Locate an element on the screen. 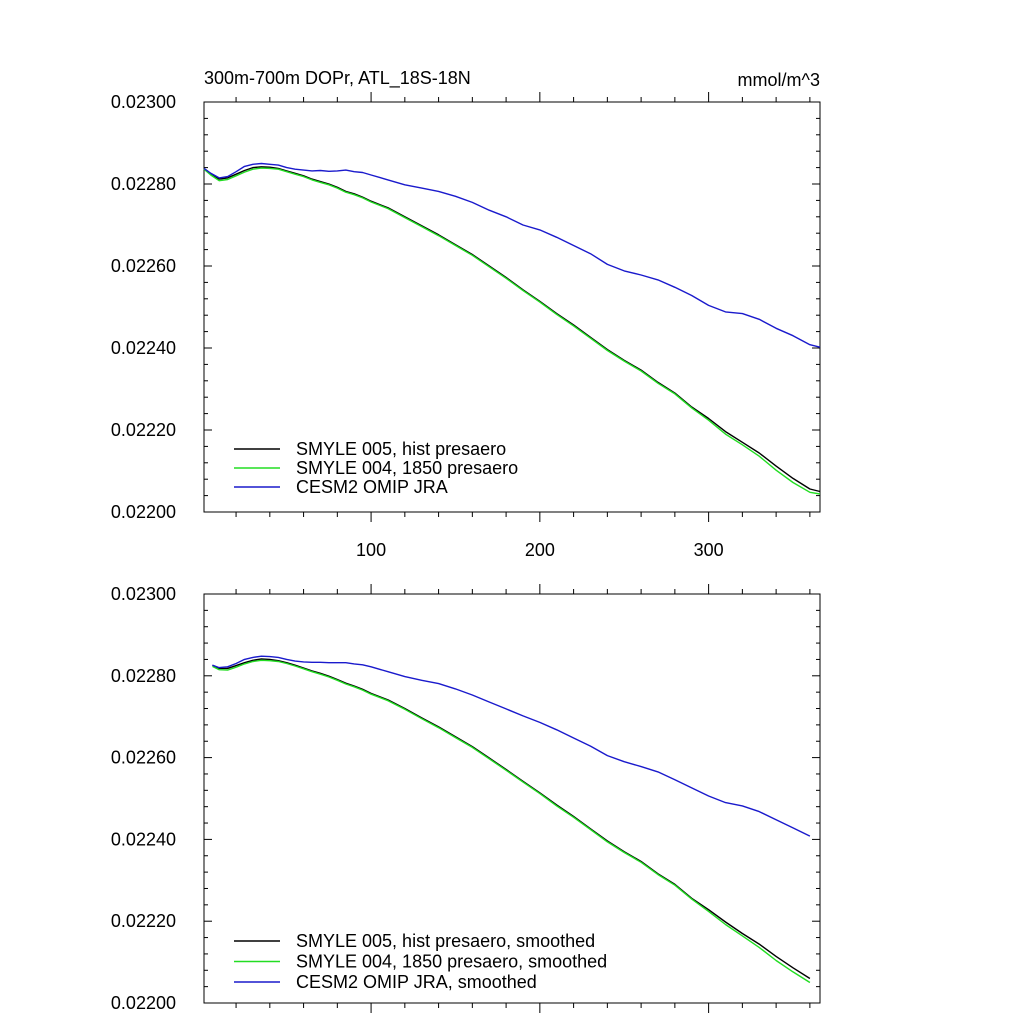  chart-title: 300m-700m DOPr, ATL_18S-18N is located at coordinates (337, 78).